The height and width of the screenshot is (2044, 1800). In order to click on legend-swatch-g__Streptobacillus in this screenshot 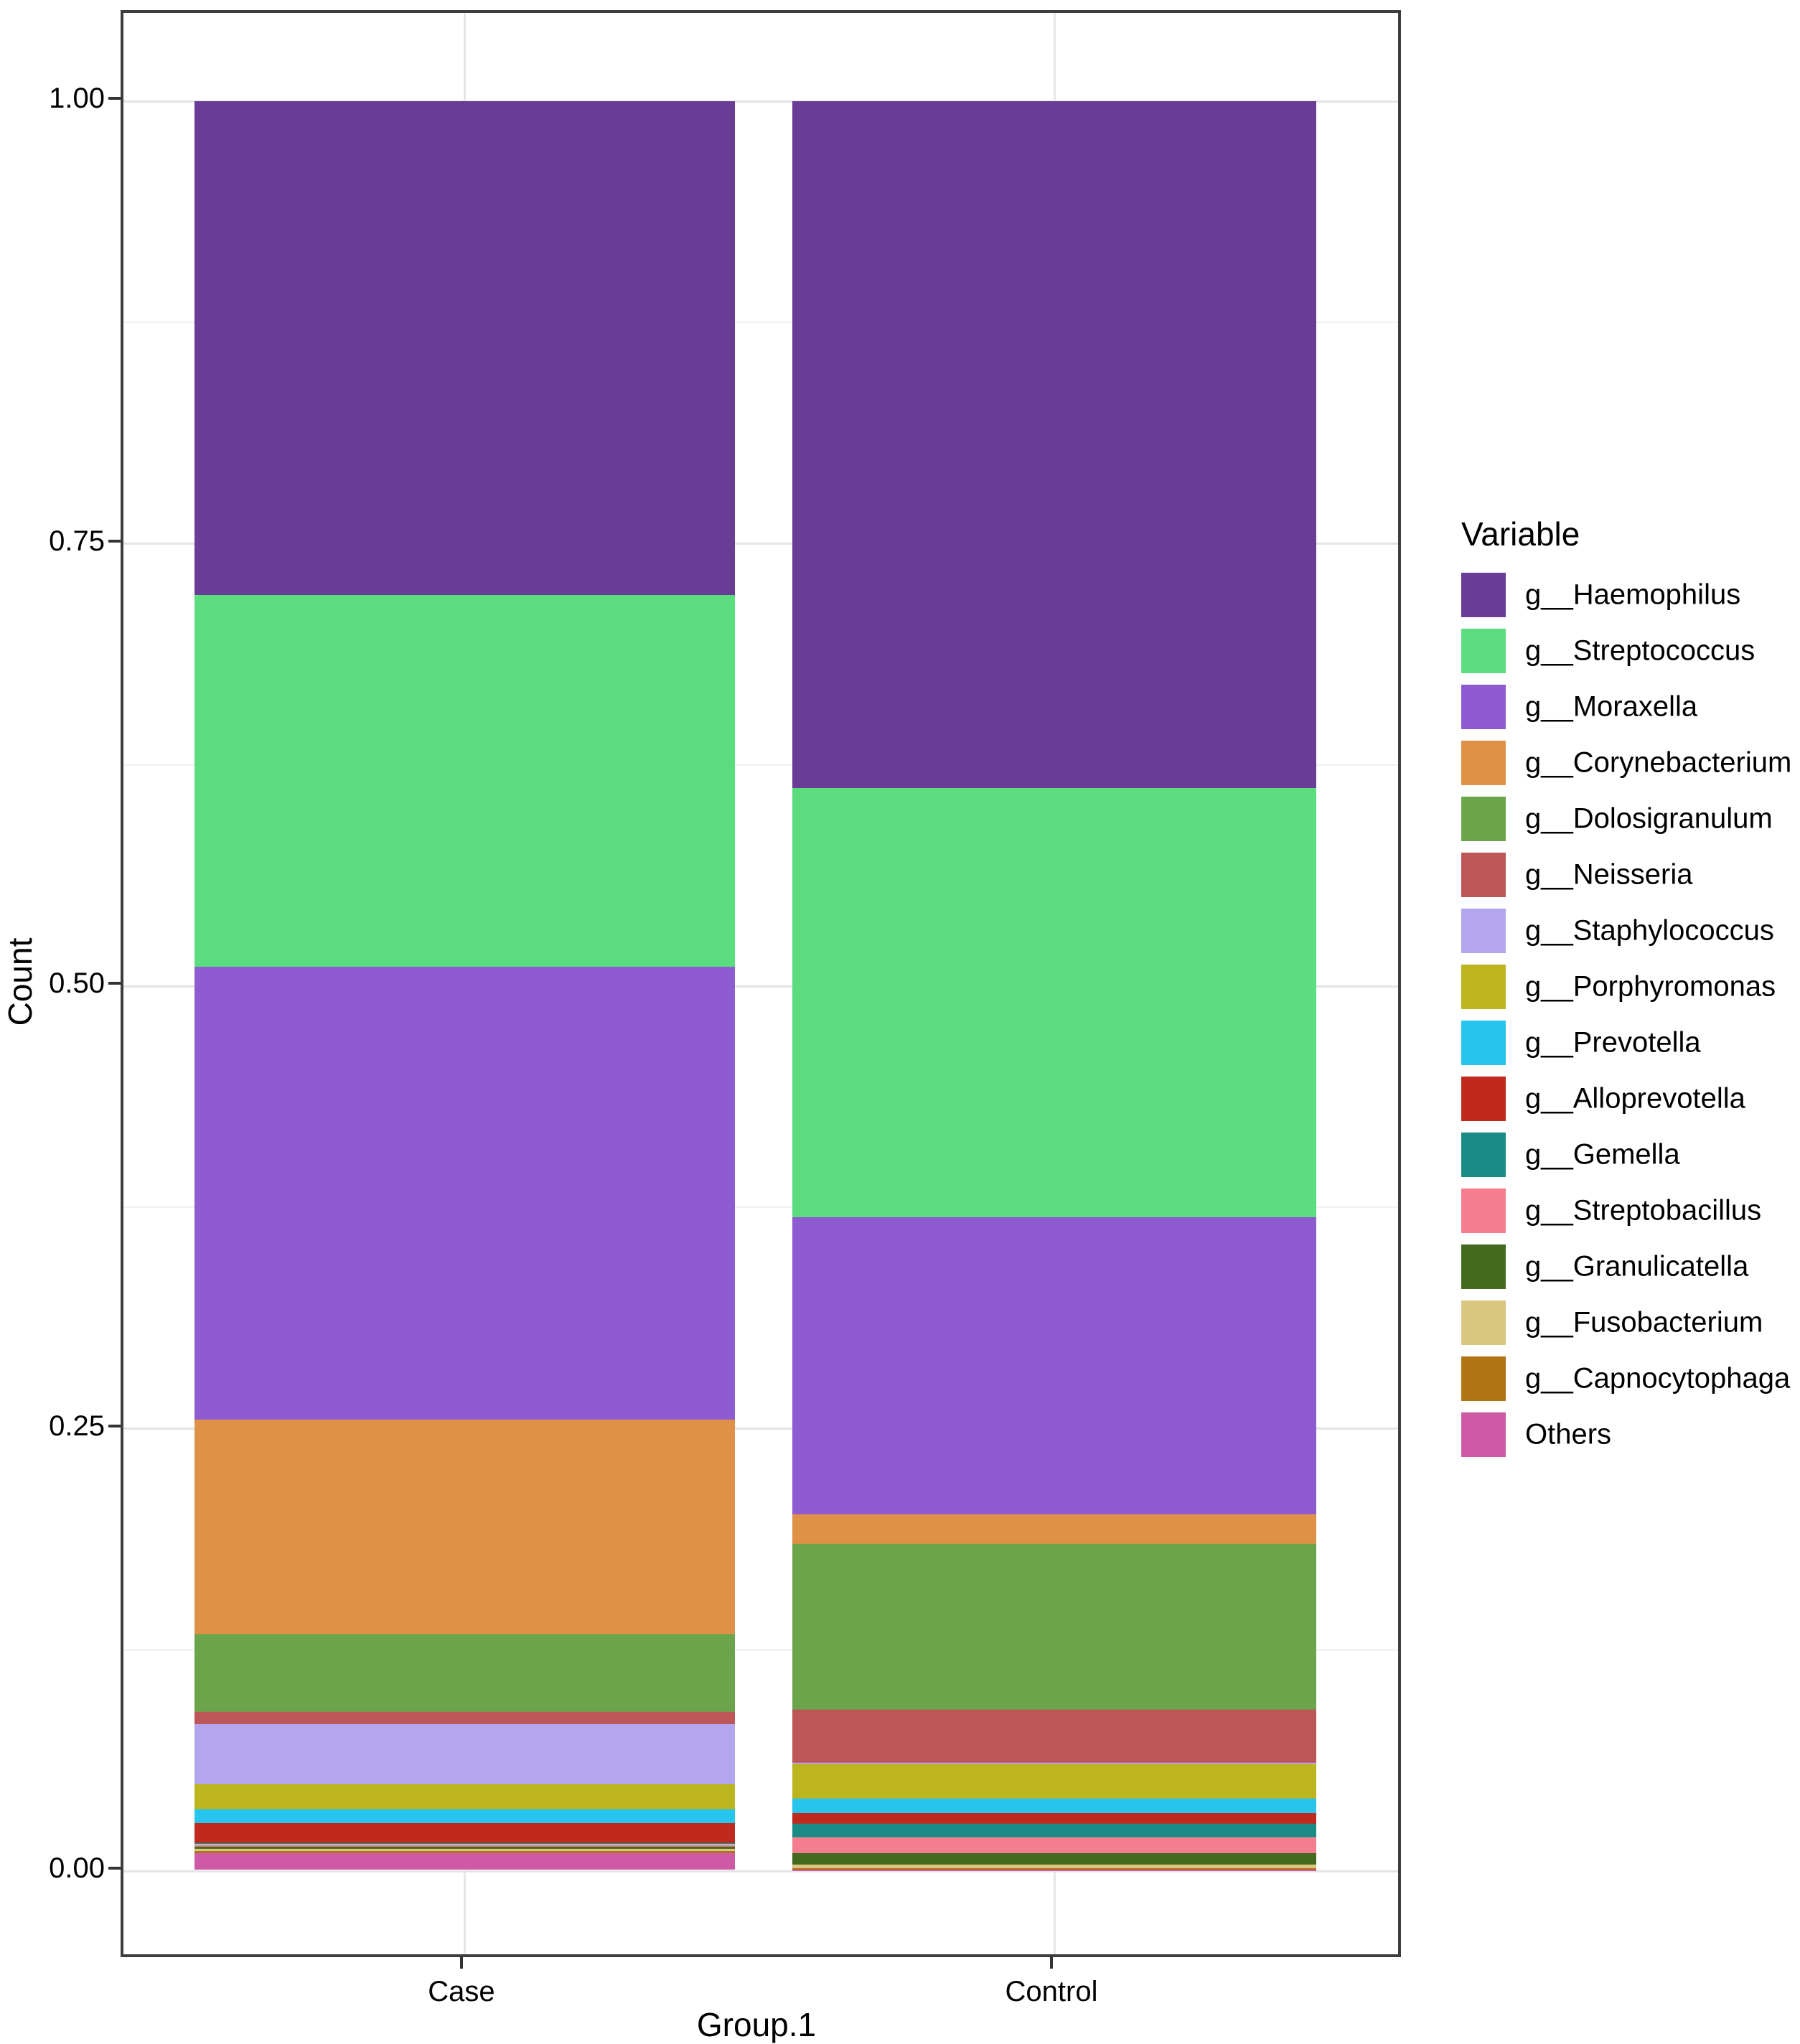, I will do `click(1483, 1211)`.